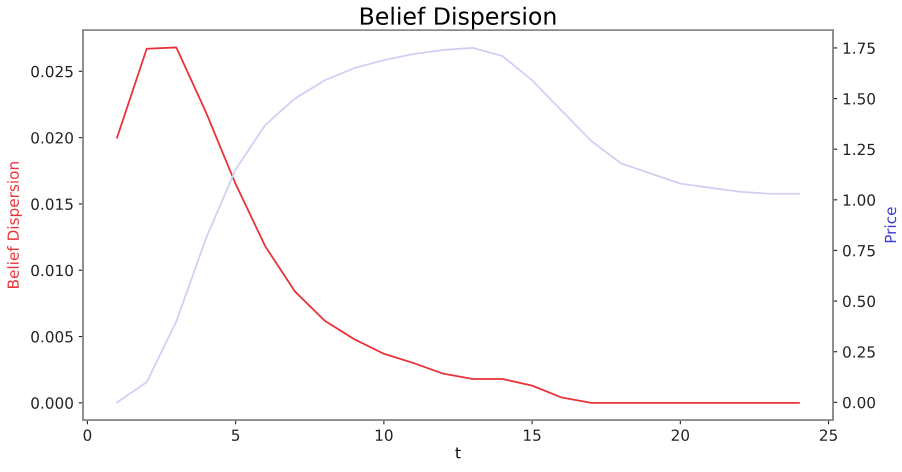  What do you see at coordinates (14, 225) in the screenshot?
I see `y-axis-title: Belief Dispersion` at bounding box center [14, 225].